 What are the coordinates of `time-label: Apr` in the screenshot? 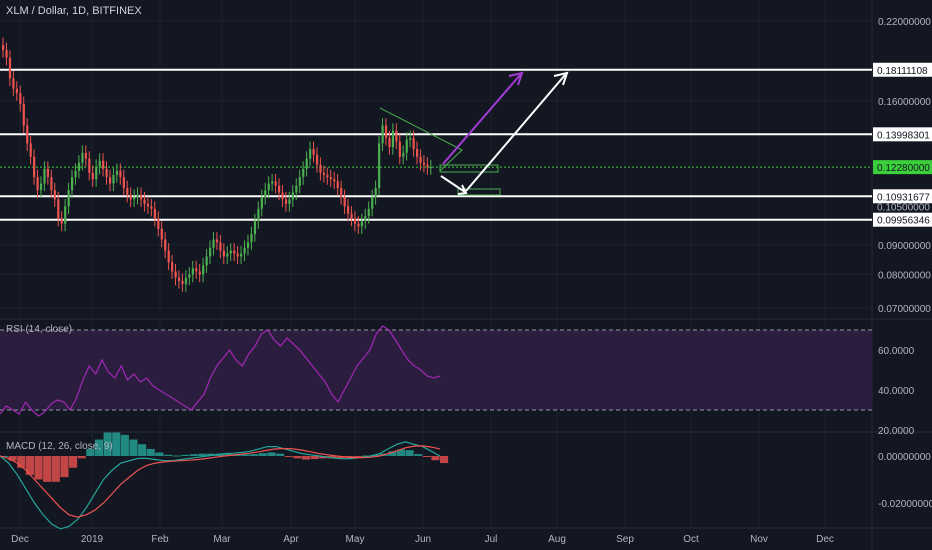 It's located at (291, 539).